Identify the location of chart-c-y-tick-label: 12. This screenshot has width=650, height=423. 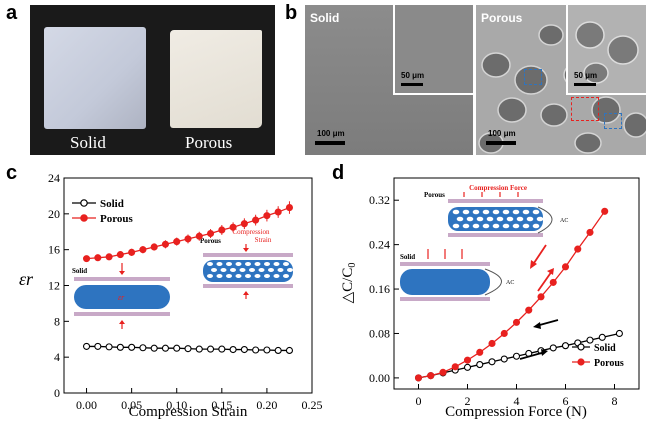
(54, 286).